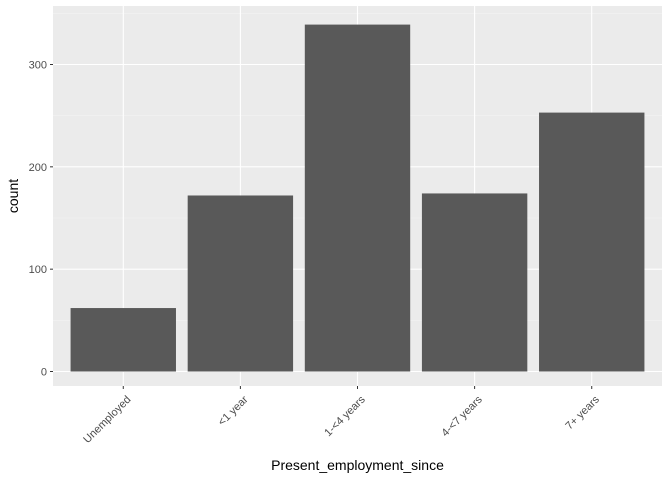  I want to click on x-axis-title: Present_employment_since, so click(357, 465).